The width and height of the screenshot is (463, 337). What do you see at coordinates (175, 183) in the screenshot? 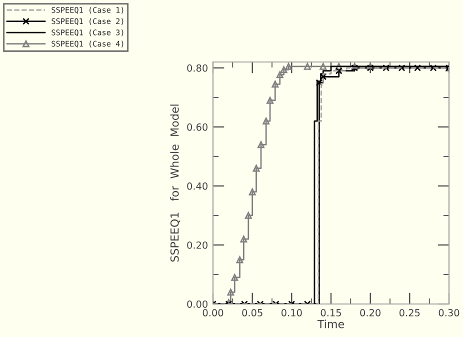
I see `y-axis-title: SSPEEQ1 for Whole Model` at bounding box center [175, 183].